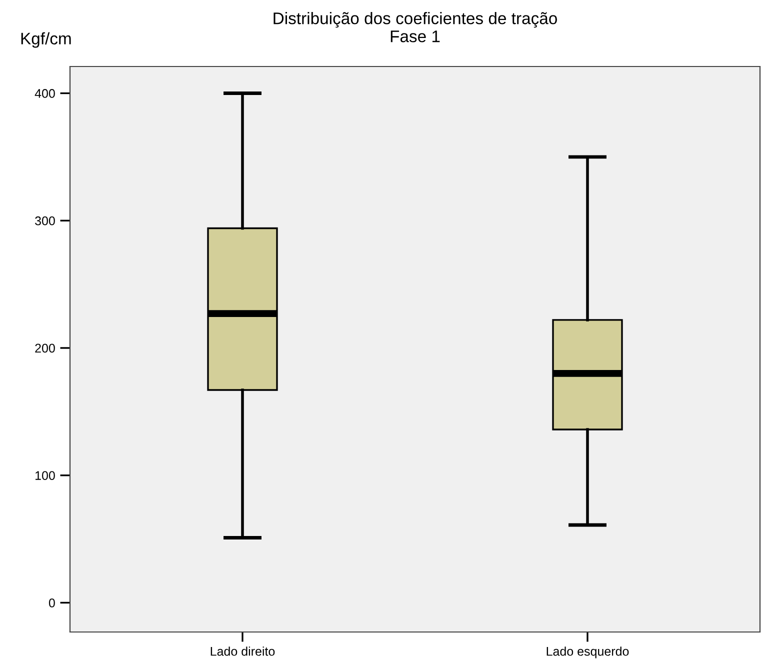 The height and width of the screenshot is (661, 773). What do you see at coordinates (45, 221) in the screenshot?
I see `y-tick-label: 300` at bounding box center [45, 221].